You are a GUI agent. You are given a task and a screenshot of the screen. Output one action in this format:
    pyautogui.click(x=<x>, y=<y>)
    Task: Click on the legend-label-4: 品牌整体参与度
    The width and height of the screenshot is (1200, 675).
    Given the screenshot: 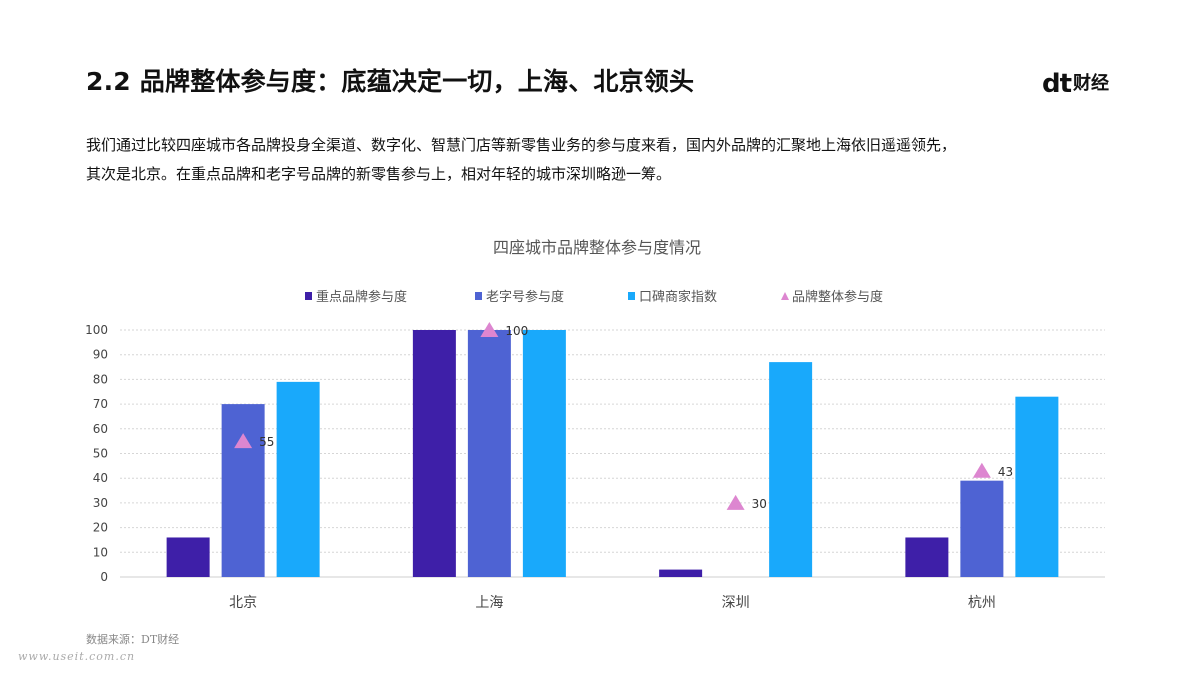 What is the action you would take?
    pyautogui.click(x=837, y=297)
    